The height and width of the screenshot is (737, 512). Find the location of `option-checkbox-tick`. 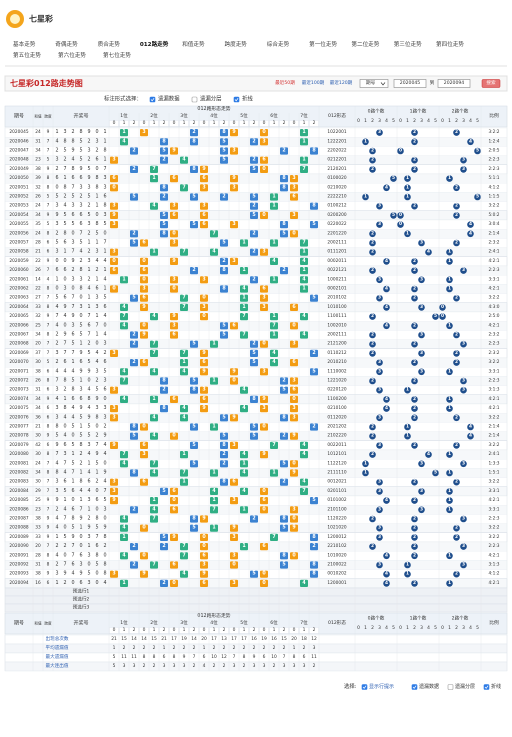

option-checkbox-tick is located at coordinates (152, 99).